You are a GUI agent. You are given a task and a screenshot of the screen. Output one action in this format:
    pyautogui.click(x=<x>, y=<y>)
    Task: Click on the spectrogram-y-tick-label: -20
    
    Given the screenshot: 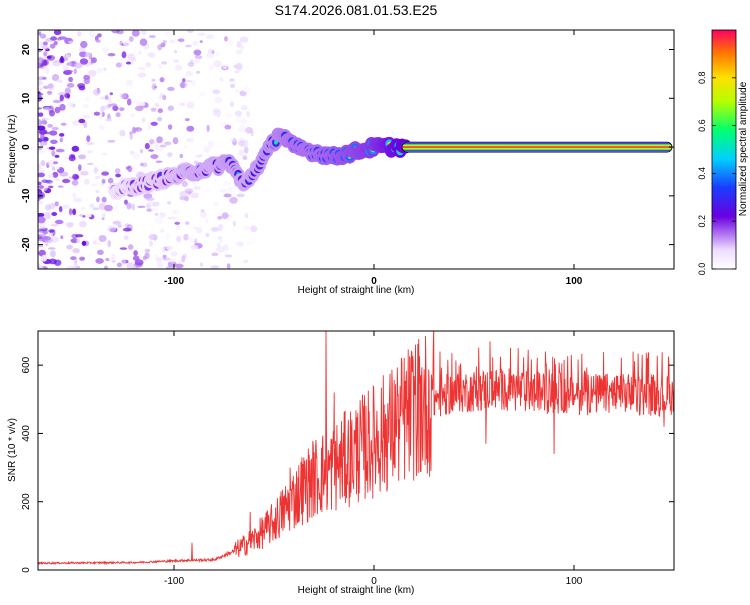 What is the action you would take?
    pyautogui.click(x=26, y=244)
    